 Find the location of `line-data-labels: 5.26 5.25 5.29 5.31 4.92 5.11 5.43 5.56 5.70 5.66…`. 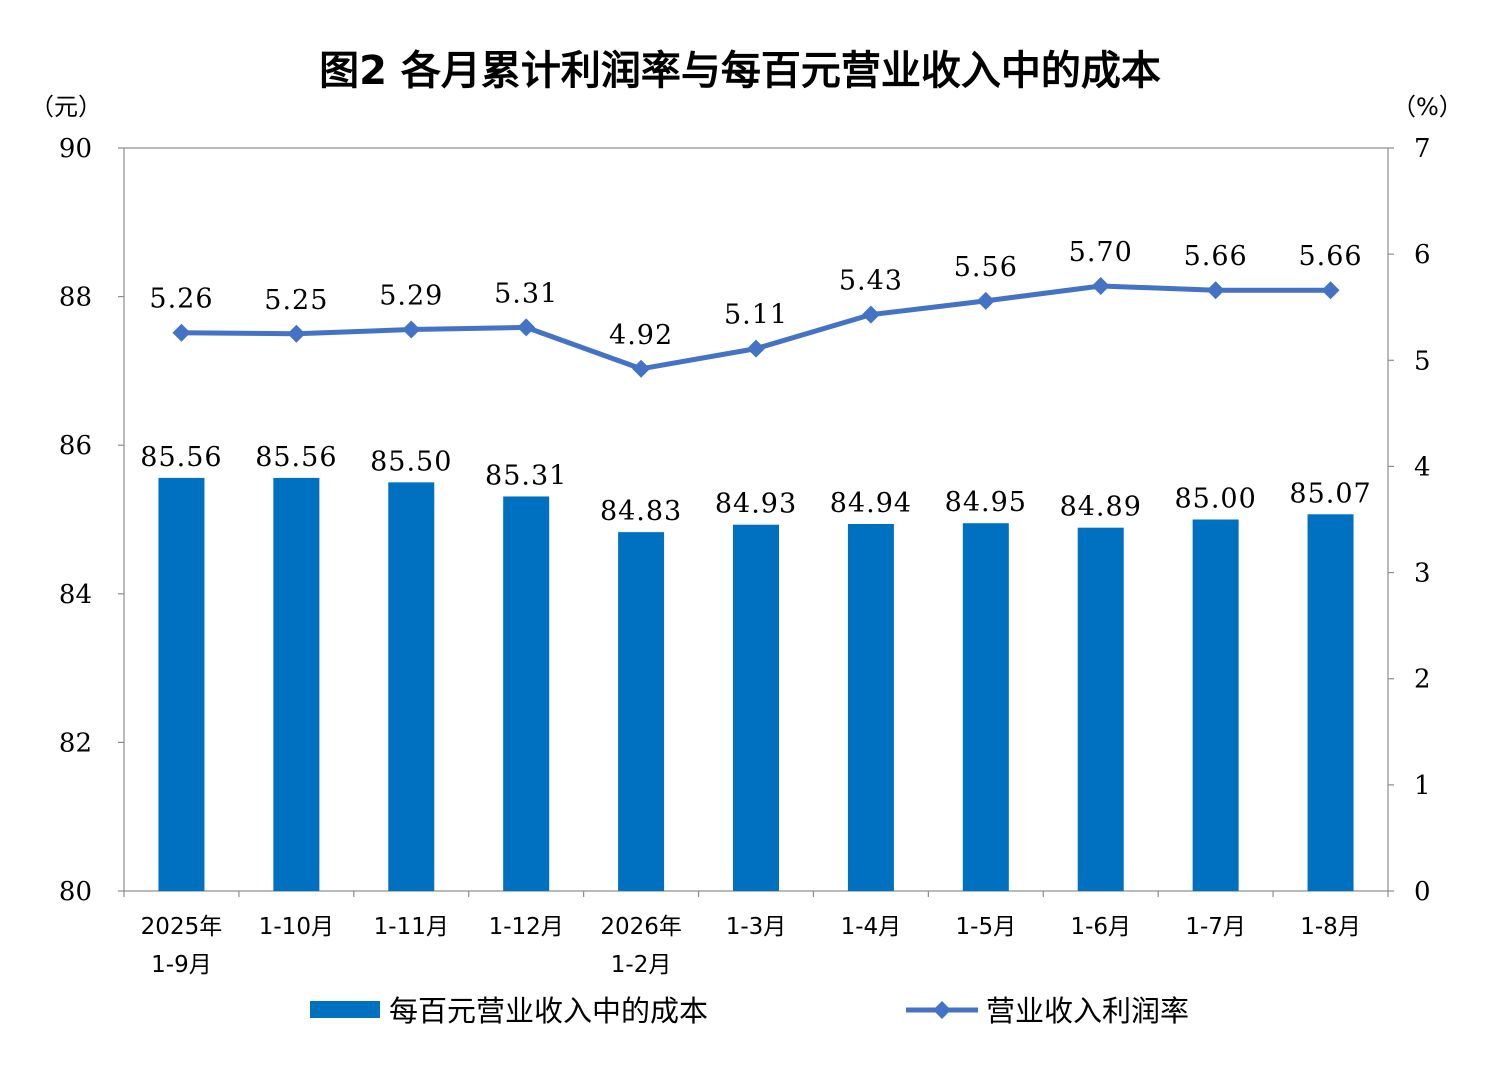

line-data-labels: 5.26 5.25 5.29 5.31 4.92 5.11 5.43 5.56 5.70 5.66… is located at coordinates (755, 294).